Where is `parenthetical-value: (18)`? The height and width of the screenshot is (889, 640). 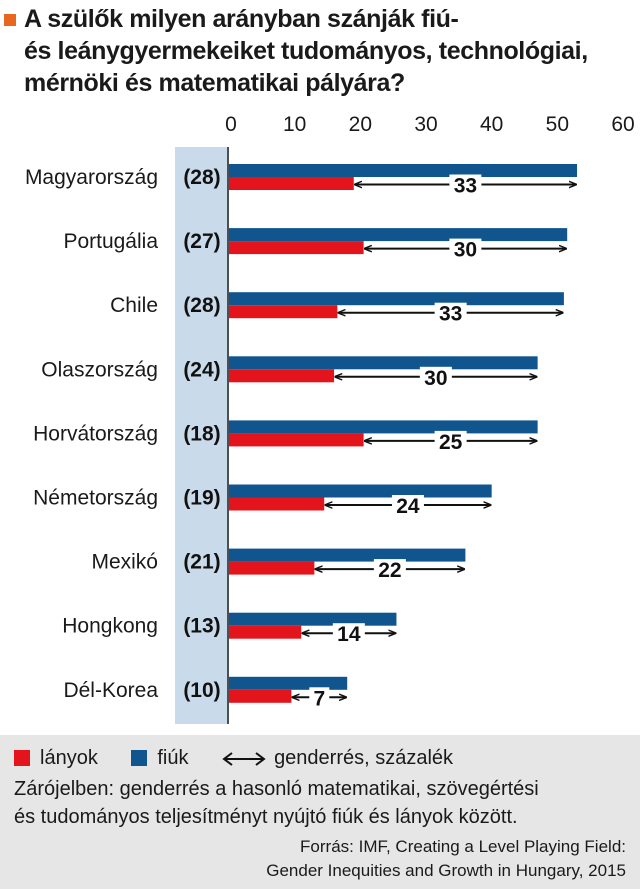 parenthetical-value: (18) is located at coordinates (201, 433).